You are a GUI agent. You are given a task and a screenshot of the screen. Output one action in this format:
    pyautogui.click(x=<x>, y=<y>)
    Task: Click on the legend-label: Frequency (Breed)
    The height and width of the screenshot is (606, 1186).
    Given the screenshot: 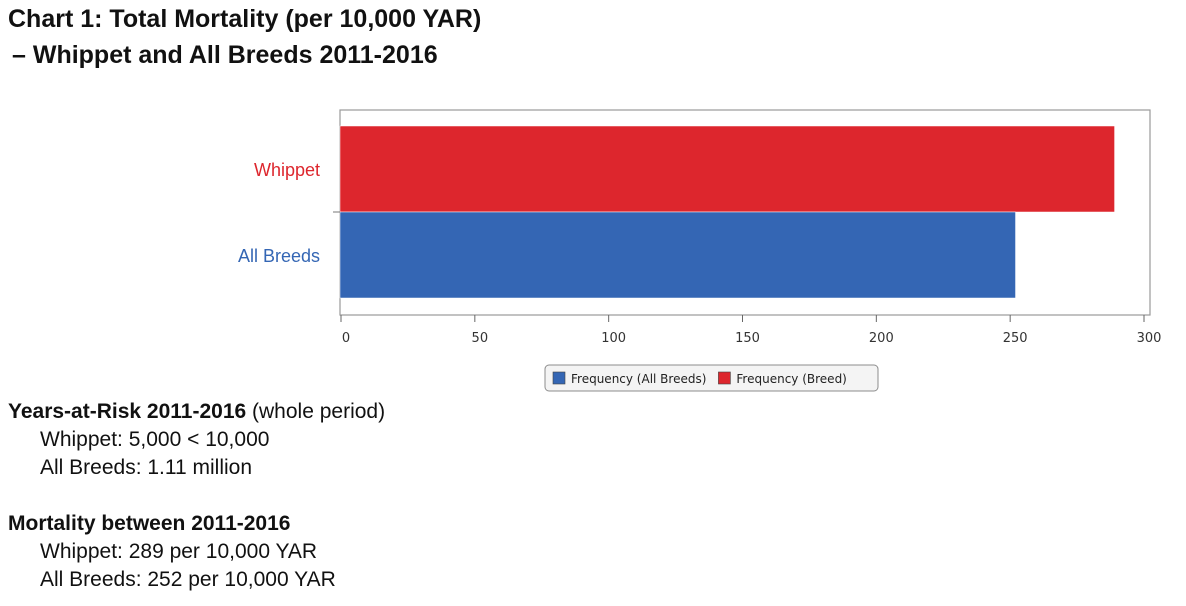 What is the action you would take?
    pyautogui.click(x=791, y=379)
    